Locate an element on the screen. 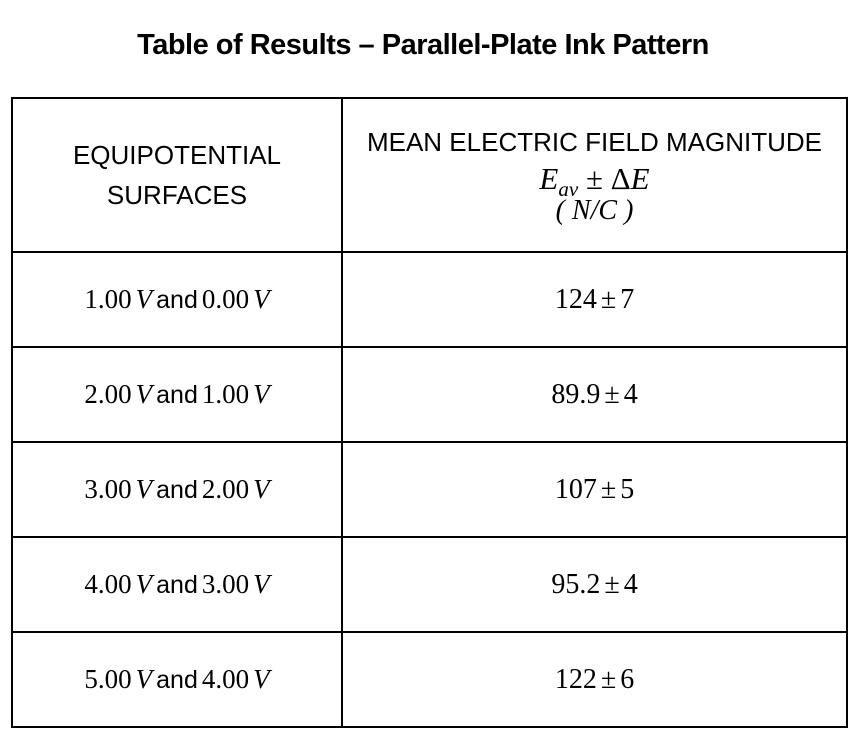 This screenshot has height=752, width=868. mean-field-formula: Eav ± ΔE is located at coordinates (594, 180).